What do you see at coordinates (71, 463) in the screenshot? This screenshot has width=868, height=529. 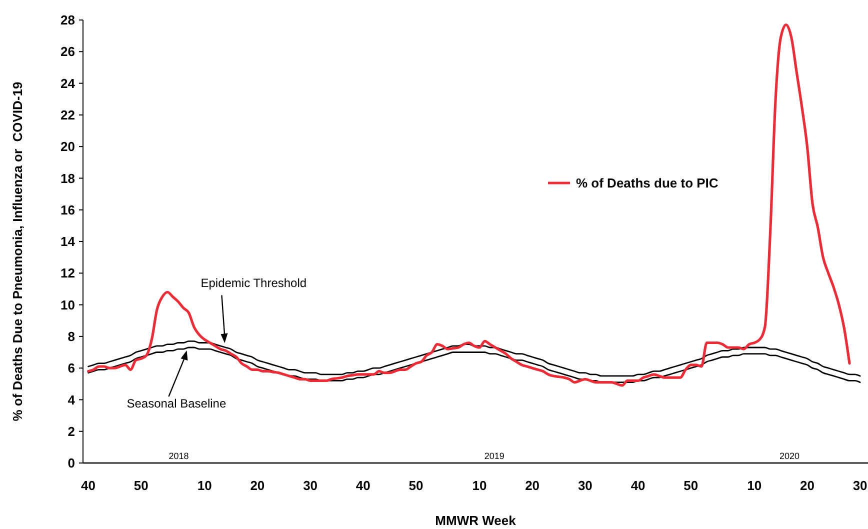 I see `y-tick-label: 0` at bounding box center [71, 463].